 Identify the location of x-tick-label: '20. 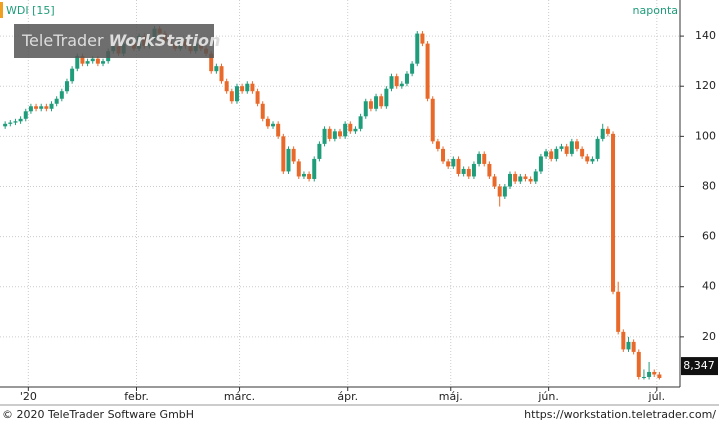
(28, 396).